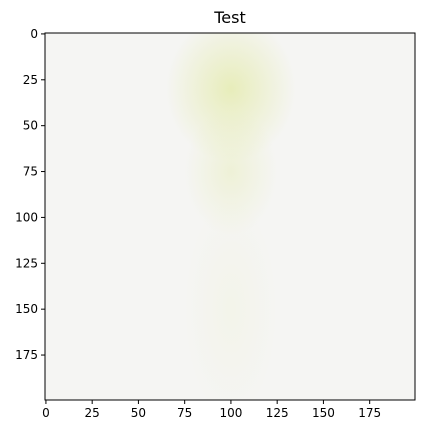 The width and height of the screenshot is (425, 435). Describe the element at coordinates (30, 194) in the screenshot. I see `y-axis: 0 25 50 75 100 125 150 175` at that location.